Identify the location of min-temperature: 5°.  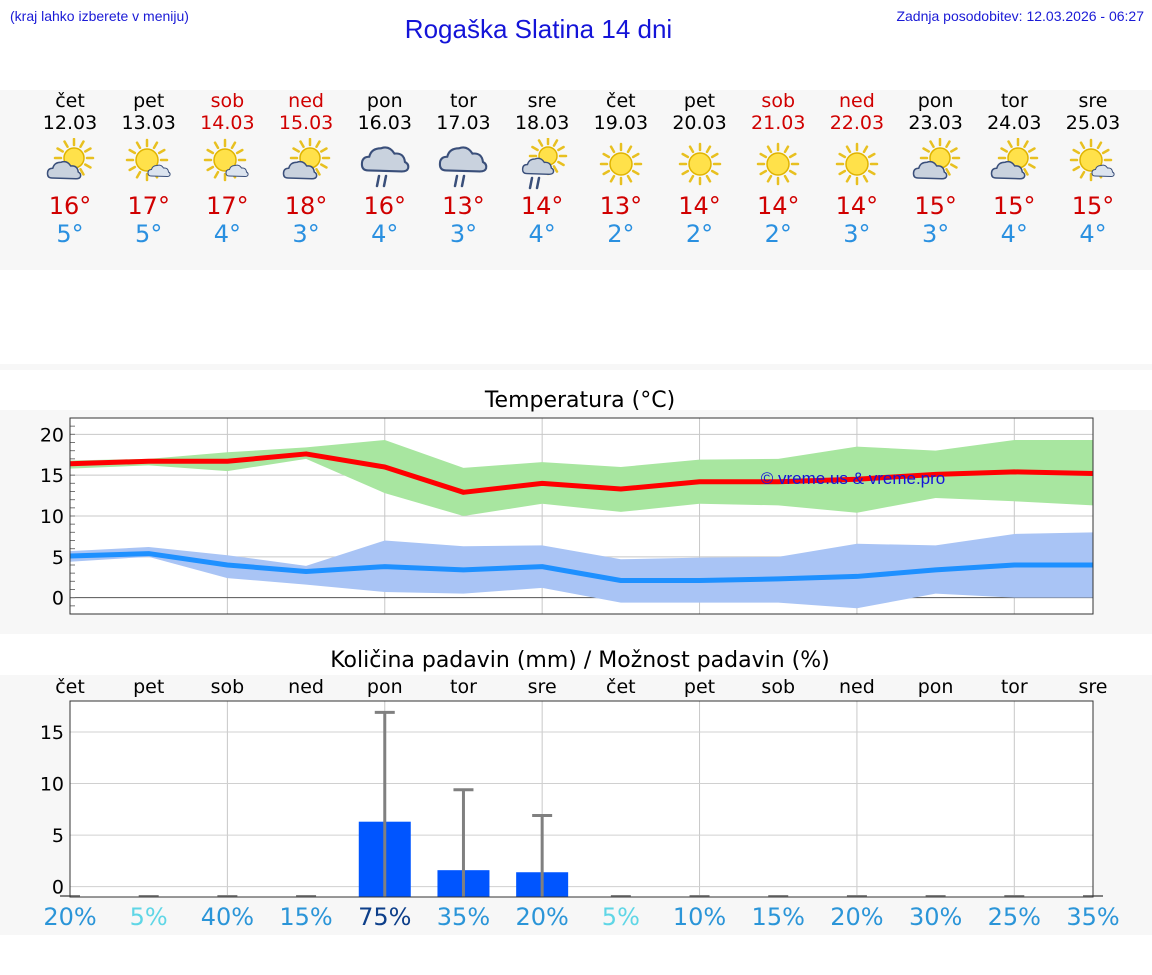
(149, 234).